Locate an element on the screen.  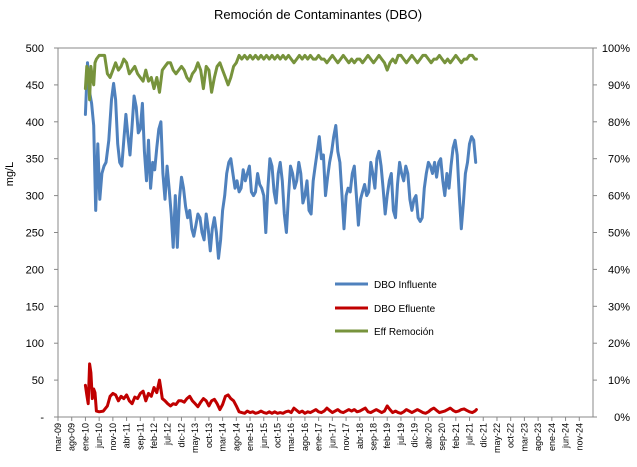
x-tick-label: abr-20 is located at coordinates (428, 436).